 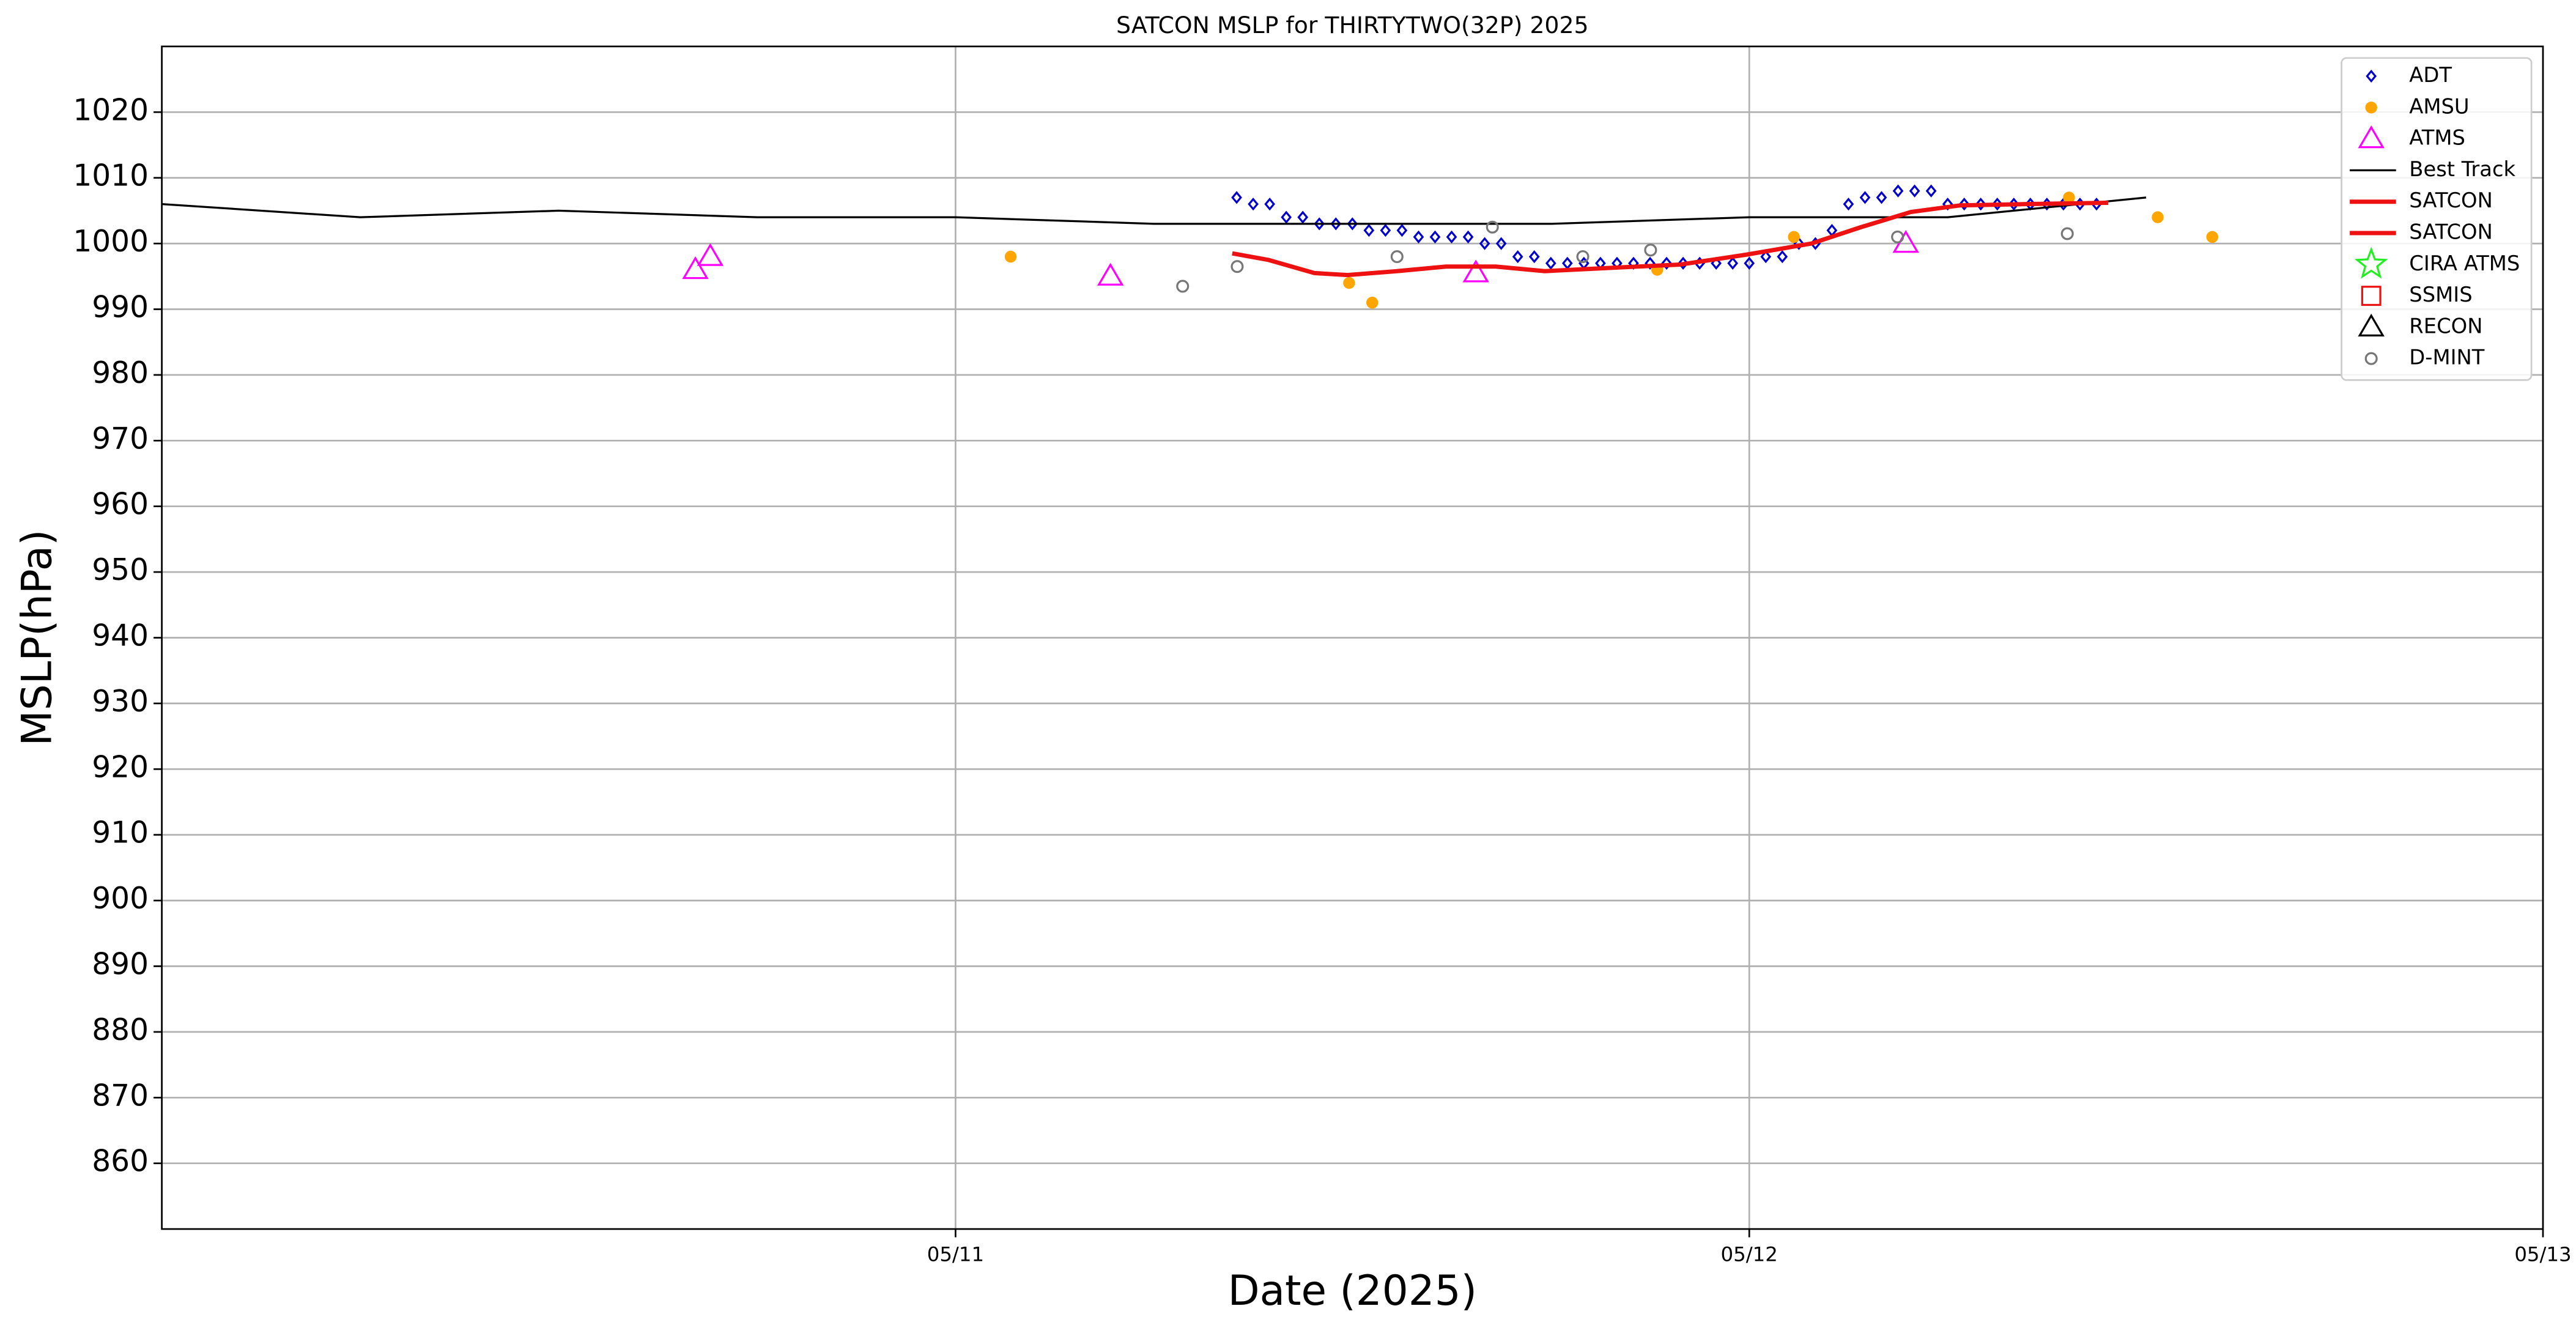 I want to click on legend-label: ADT, so click(x=2430, y=75).